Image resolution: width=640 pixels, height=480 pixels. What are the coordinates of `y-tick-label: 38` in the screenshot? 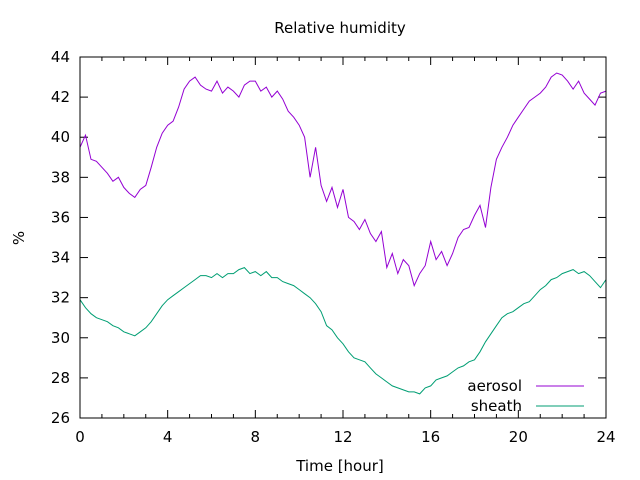 It's located at (60, 177).